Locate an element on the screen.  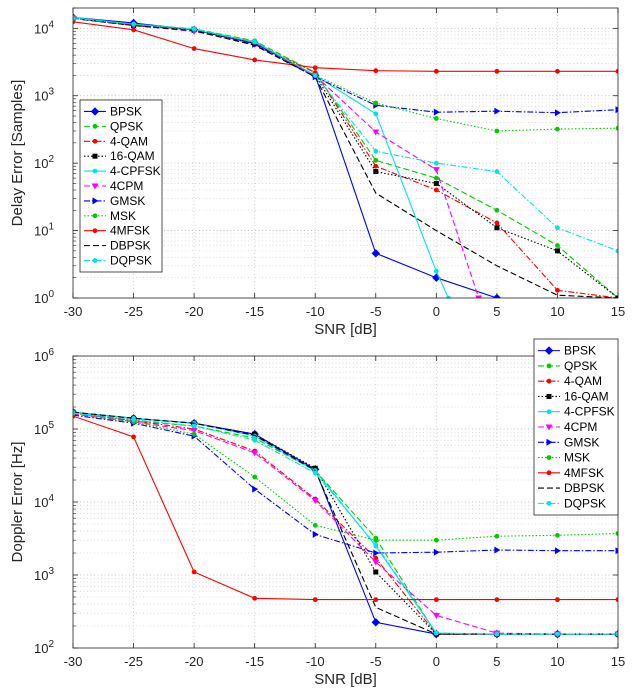
legend-label: QPSK is located at coordinates (126, 126).